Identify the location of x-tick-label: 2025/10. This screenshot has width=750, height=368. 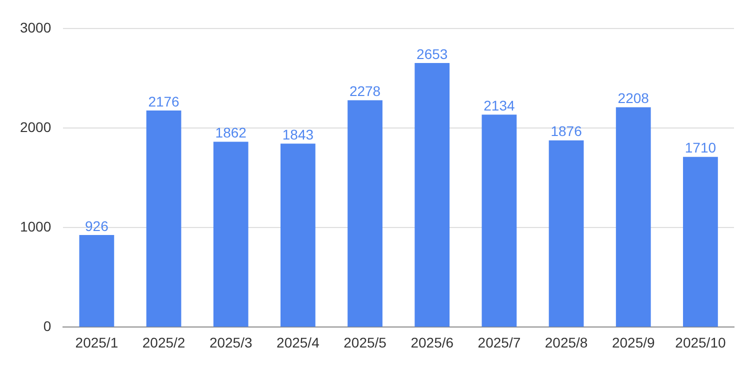
(700, 342).